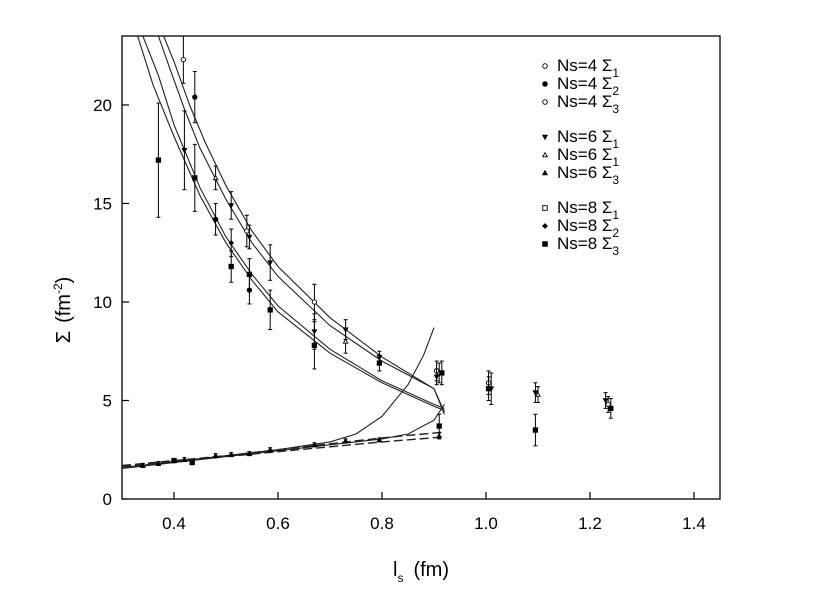 The height and width of the screenshot is (611, 831). What do you see at coordinates (694, 523) in the screenshot?
I see `x-tick-label: 1.4` at bounding box center [694, 523].